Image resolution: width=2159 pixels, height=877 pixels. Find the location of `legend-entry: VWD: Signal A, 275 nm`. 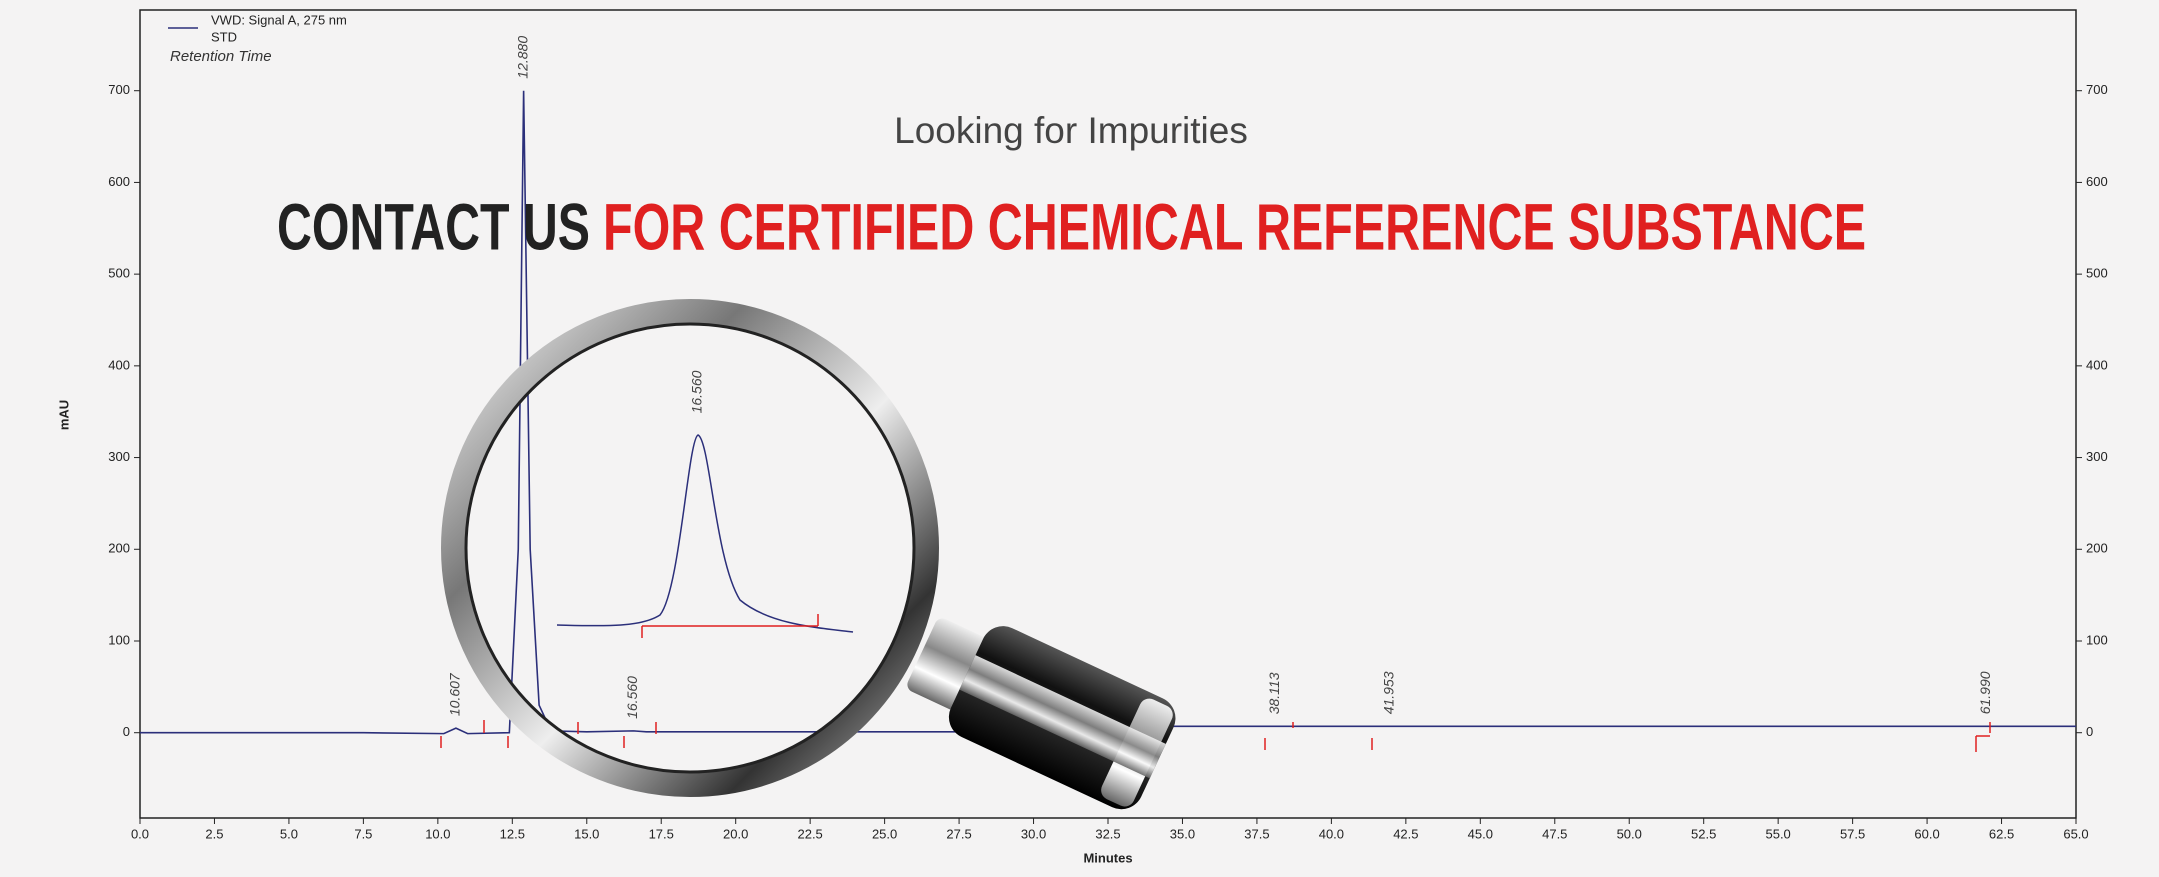

legend-entry: VWD: Signal A, 275 nm is located at coordinates (279, 19).